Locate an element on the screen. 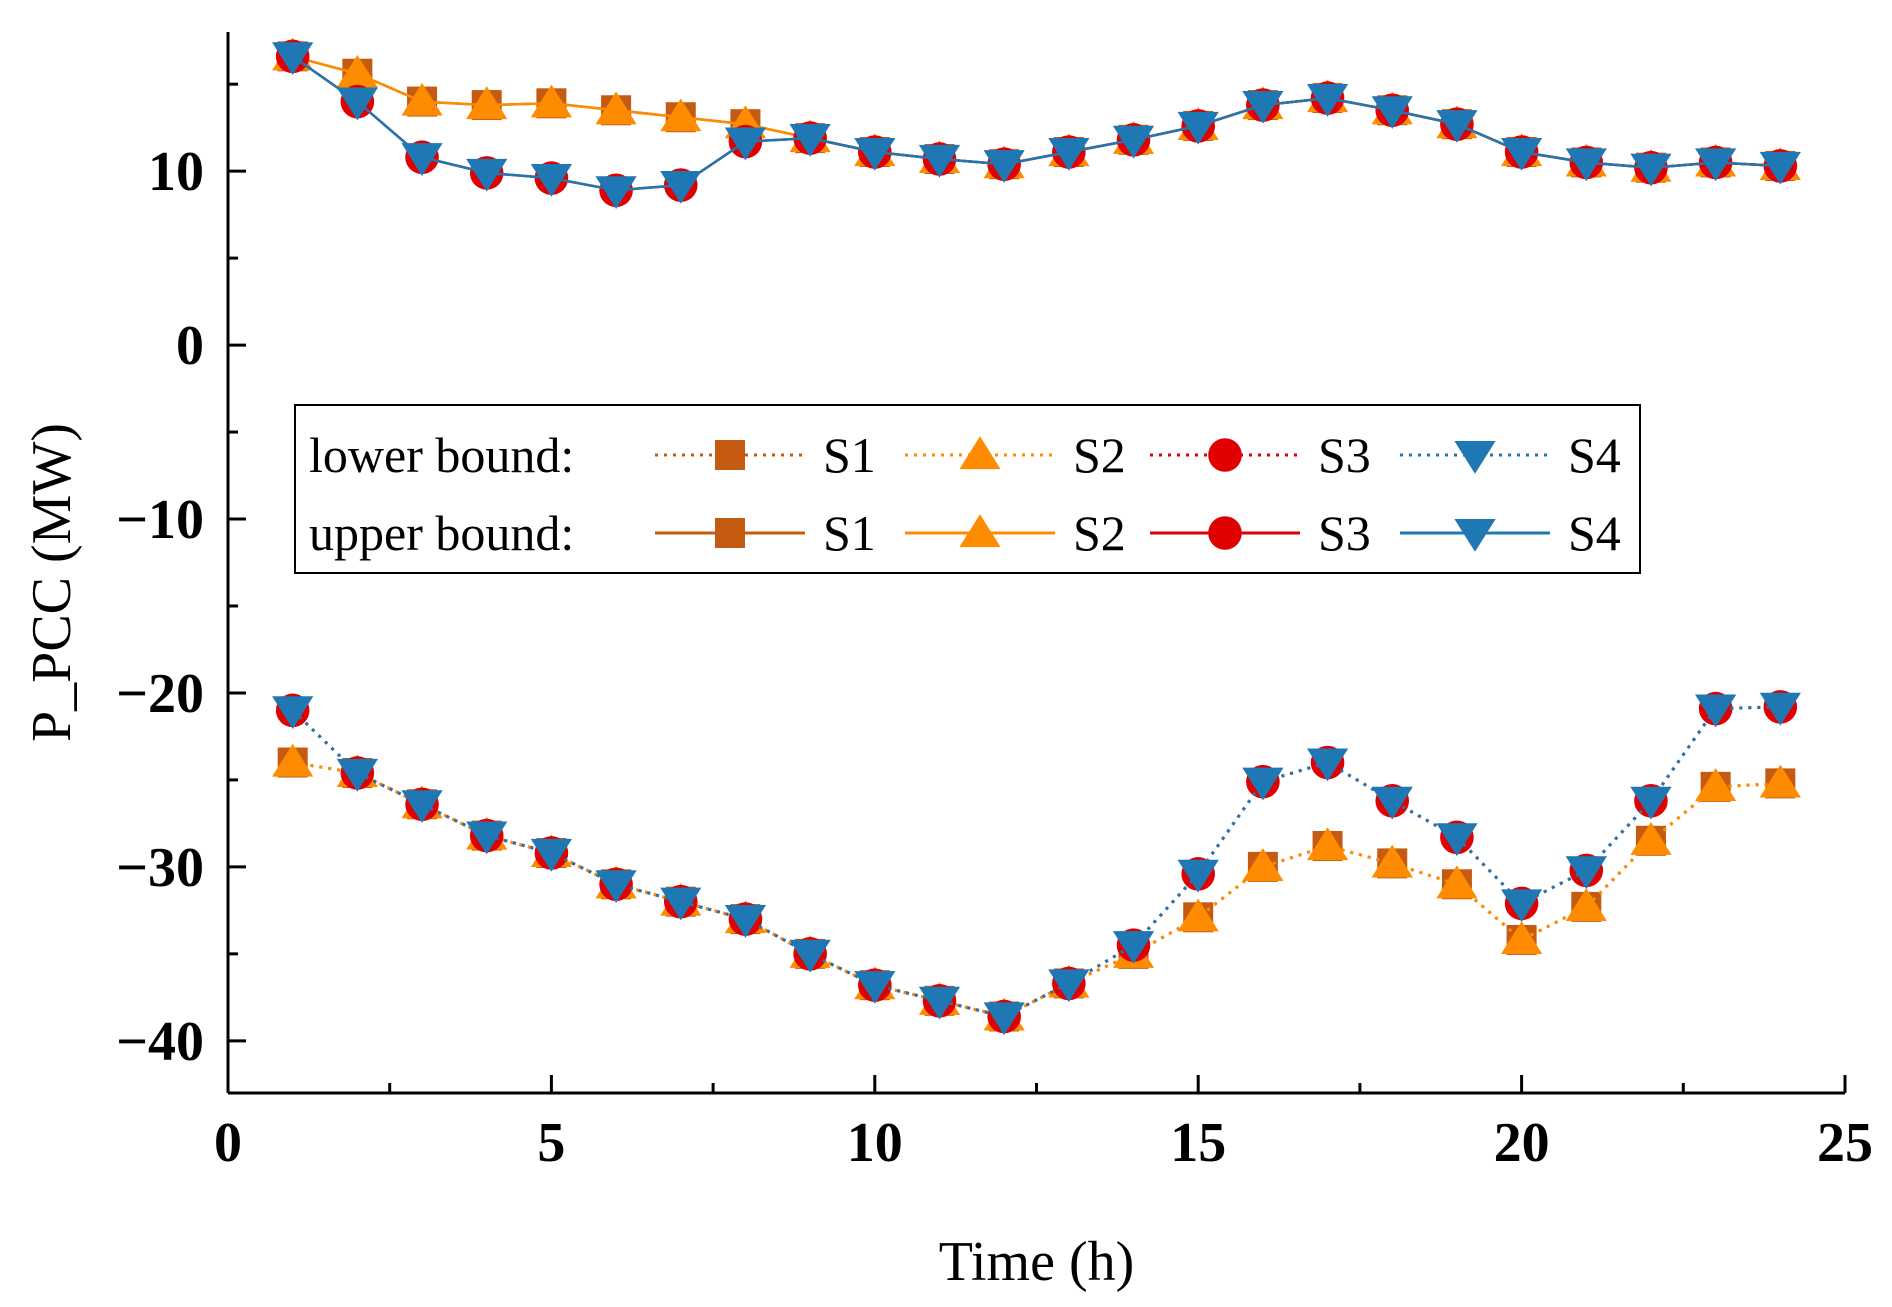  series-line-upper-s1 is located at coordinates (1036, 112).